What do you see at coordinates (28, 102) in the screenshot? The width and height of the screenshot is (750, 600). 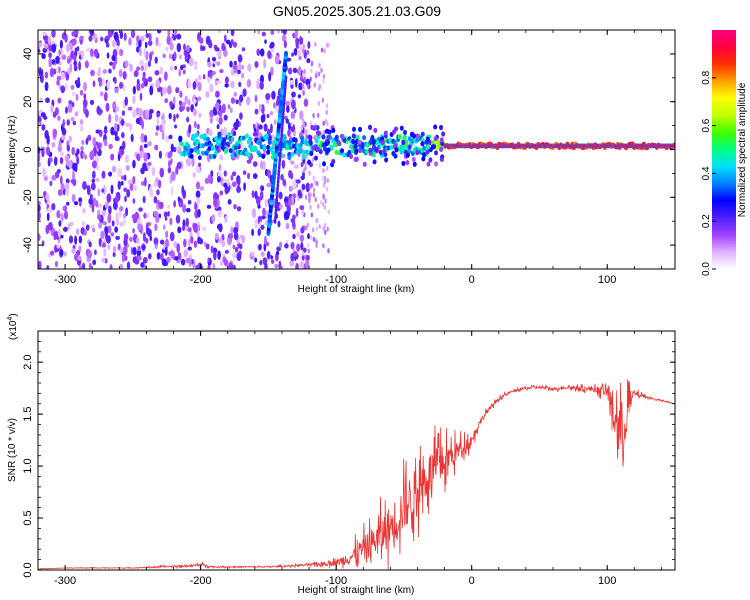 I see `spectrogram-y-tick-label: 20` at bounding box center [28, 102].